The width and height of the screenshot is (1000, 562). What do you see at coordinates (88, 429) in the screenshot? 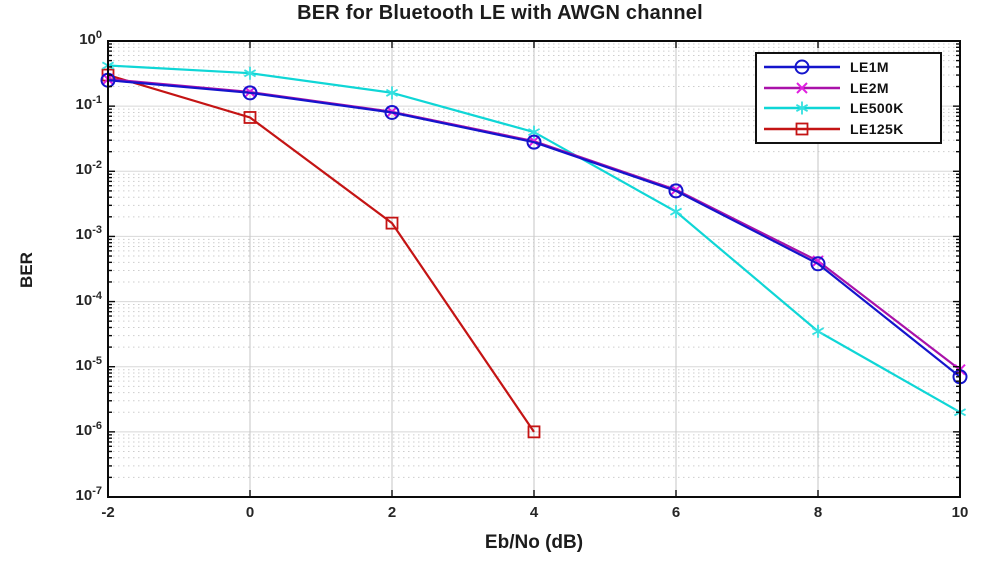
I see `y-tick-label: 10⁻⁶` at bounding box center [88, 429].